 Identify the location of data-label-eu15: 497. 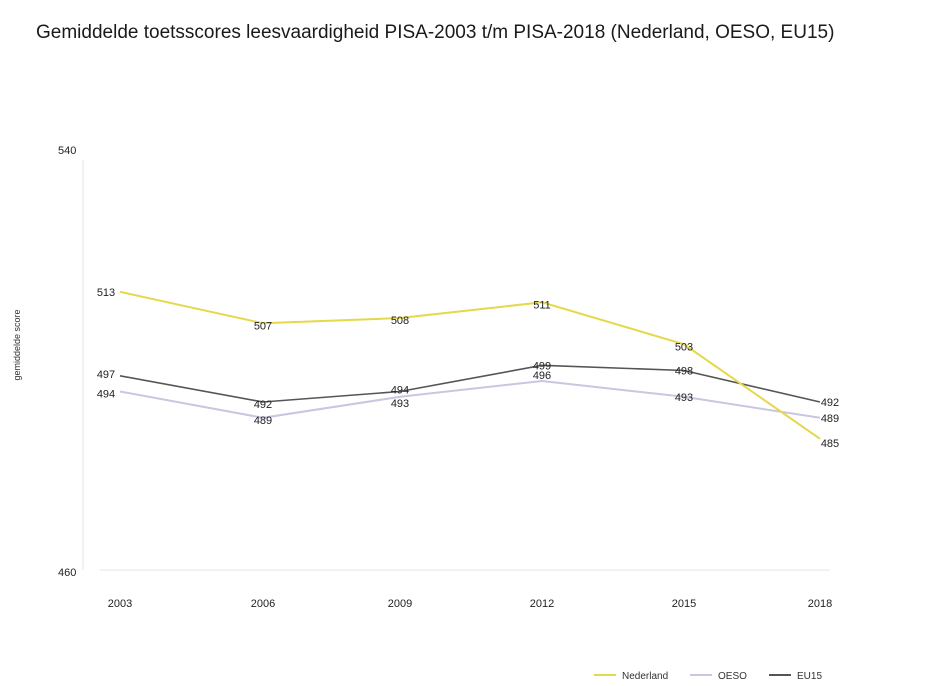
(106, 375).